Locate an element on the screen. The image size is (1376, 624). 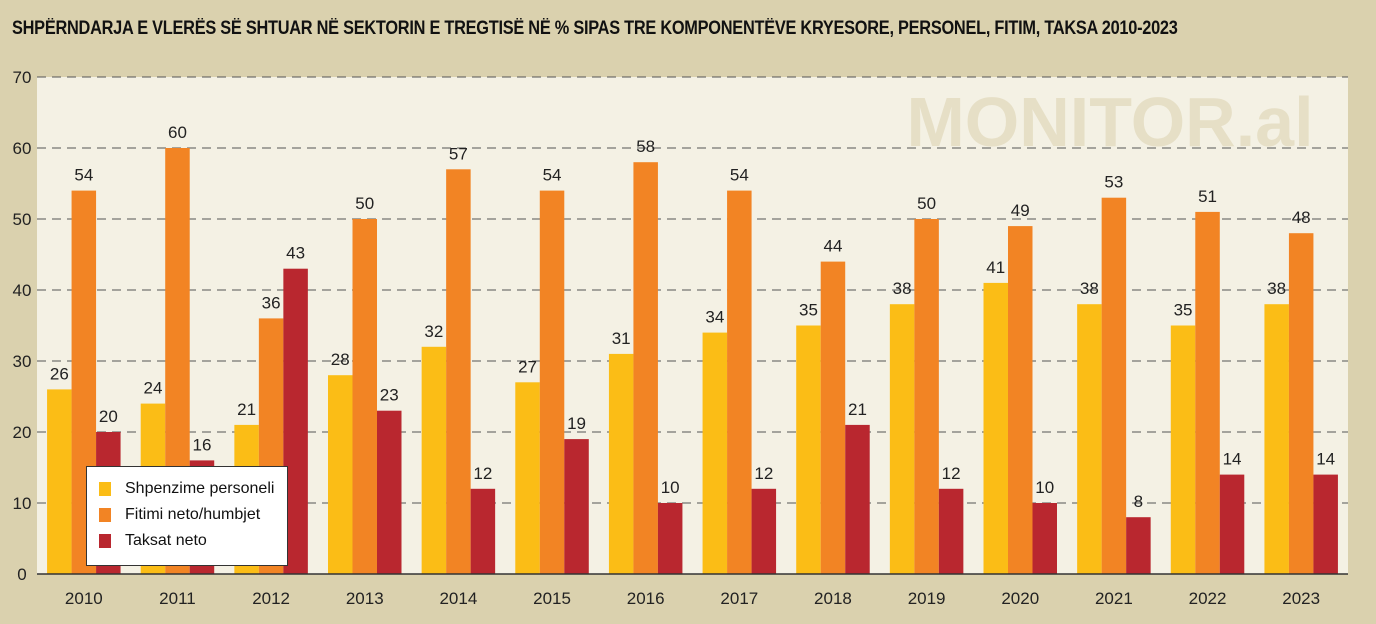
data-label: 20 is located at coordinates (108, 416).